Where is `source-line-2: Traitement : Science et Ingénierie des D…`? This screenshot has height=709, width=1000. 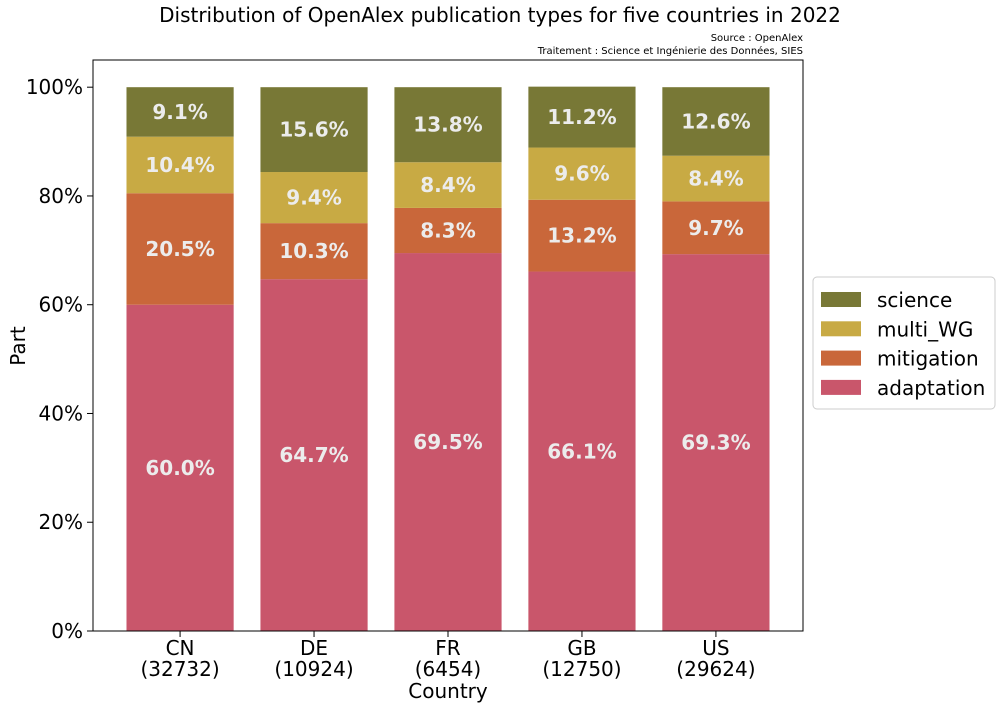 source-line-2: Traitement : Science et Ingénierie des D… is located at coordinates (670, 51).